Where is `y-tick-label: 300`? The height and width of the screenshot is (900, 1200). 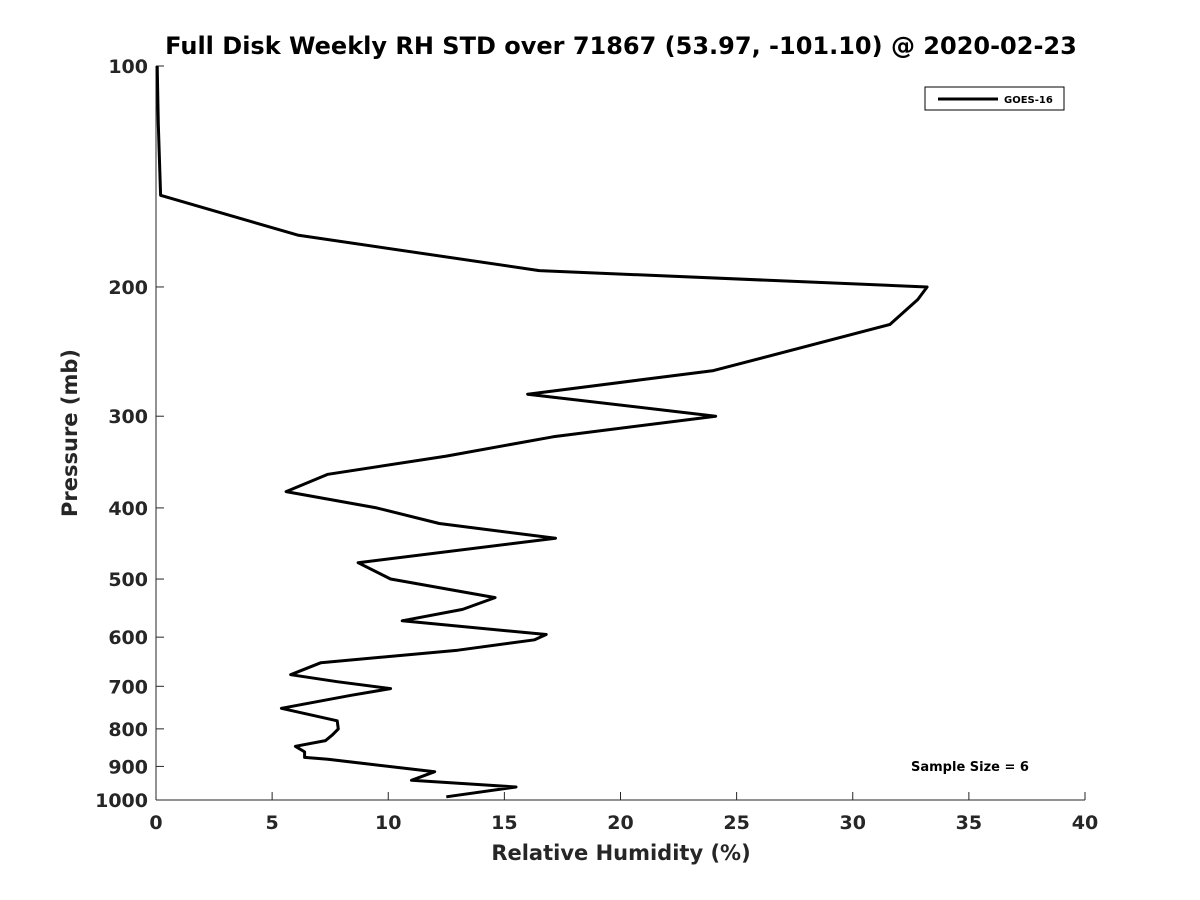 y-tick-label: 300 is located at coordinates (128, 417).